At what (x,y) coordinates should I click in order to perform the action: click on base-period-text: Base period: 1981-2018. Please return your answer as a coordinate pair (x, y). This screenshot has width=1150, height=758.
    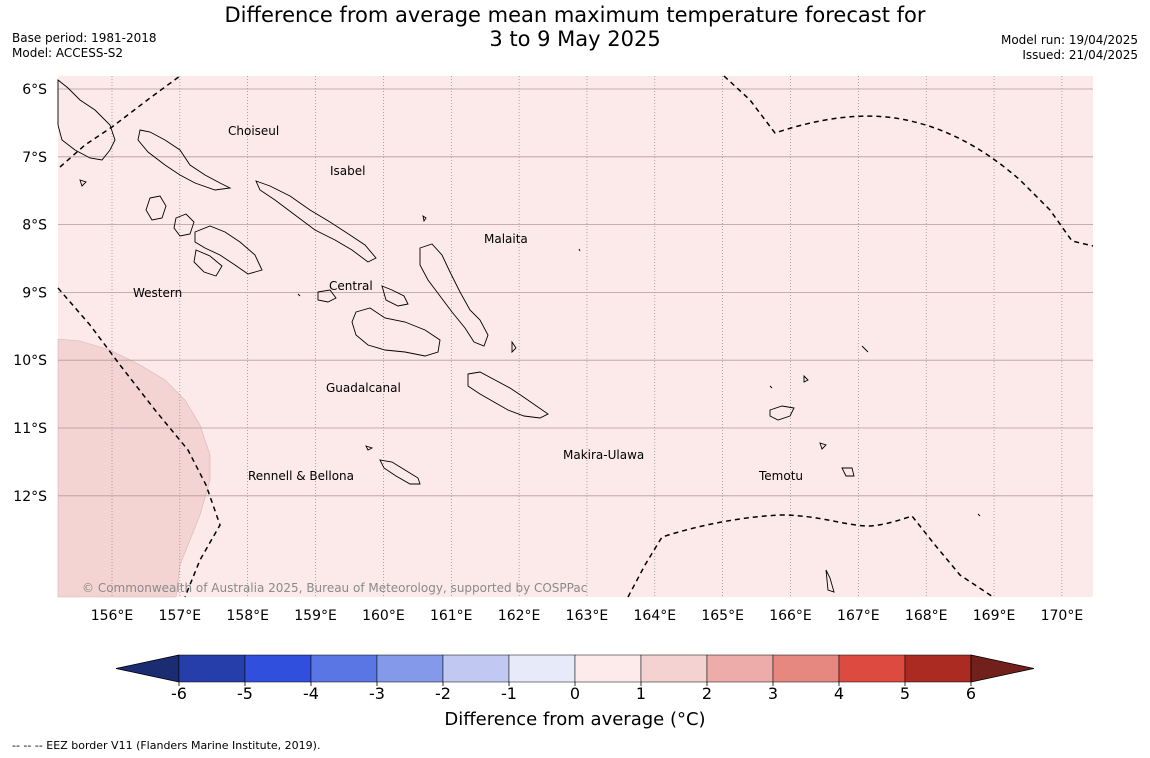
    Looking at the image, I should click on (84, 38).